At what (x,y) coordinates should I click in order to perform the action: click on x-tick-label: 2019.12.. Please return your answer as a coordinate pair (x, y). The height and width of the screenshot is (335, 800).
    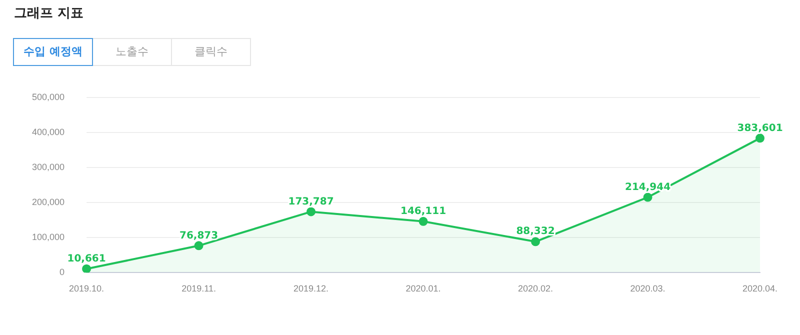
    Looking at the image, I should click on (311, 288).